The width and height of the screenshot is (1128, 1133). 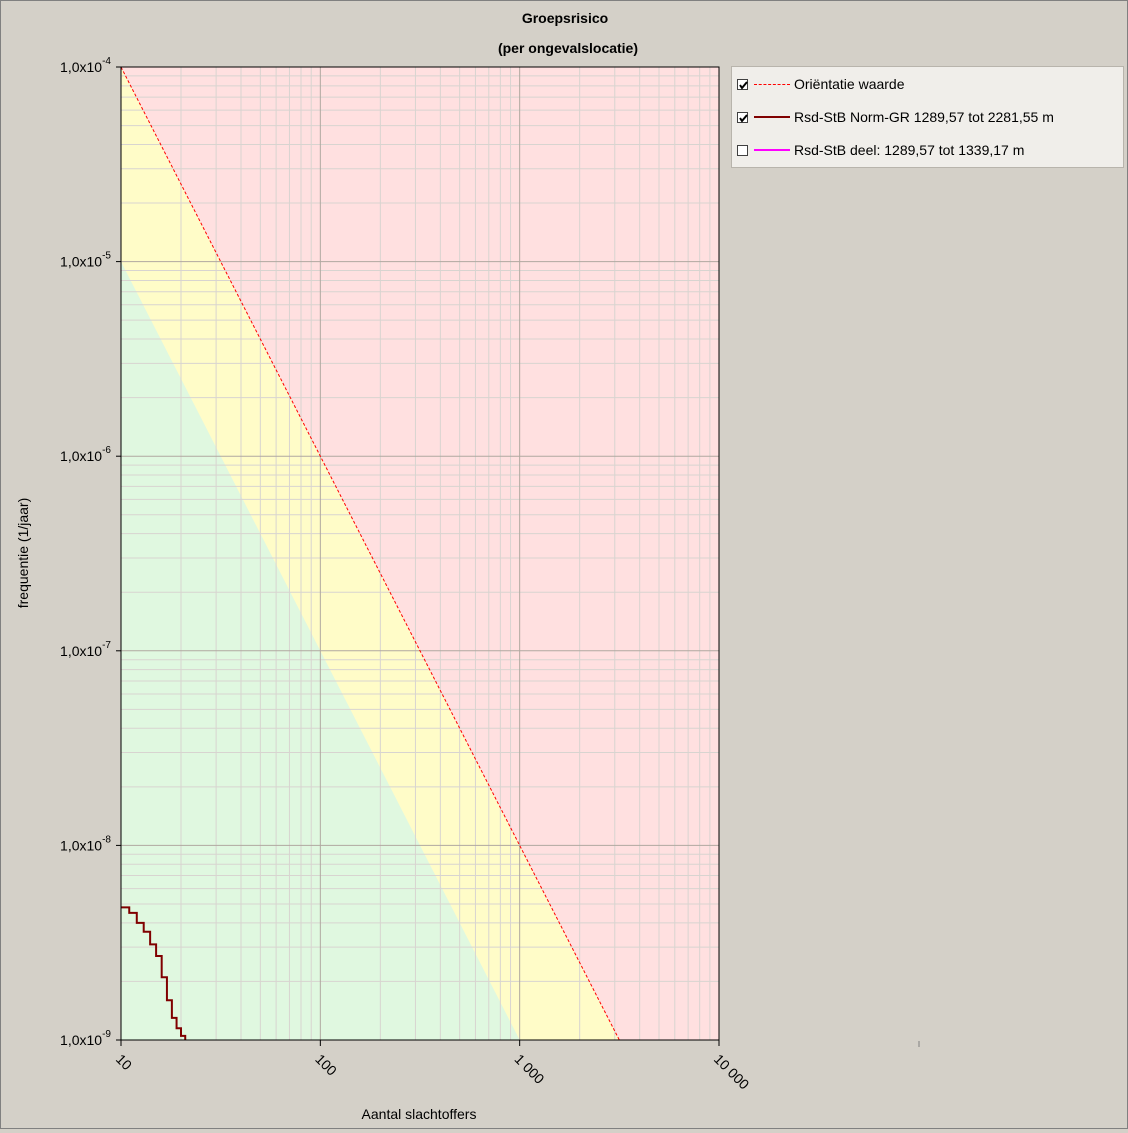 I want to click on legend-swatch-dashed-red, so click(x=772, y=84).